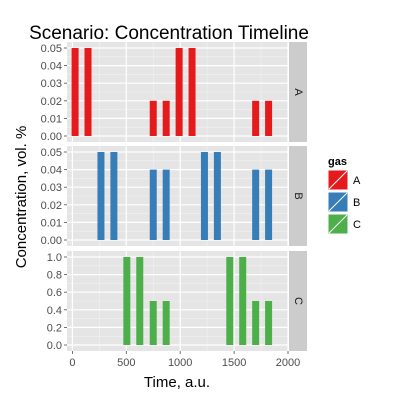 The image size is (400, 400). Describe the element at coordinates (337, 162) in the screenshot. I see `legend-title: gas` at that location.